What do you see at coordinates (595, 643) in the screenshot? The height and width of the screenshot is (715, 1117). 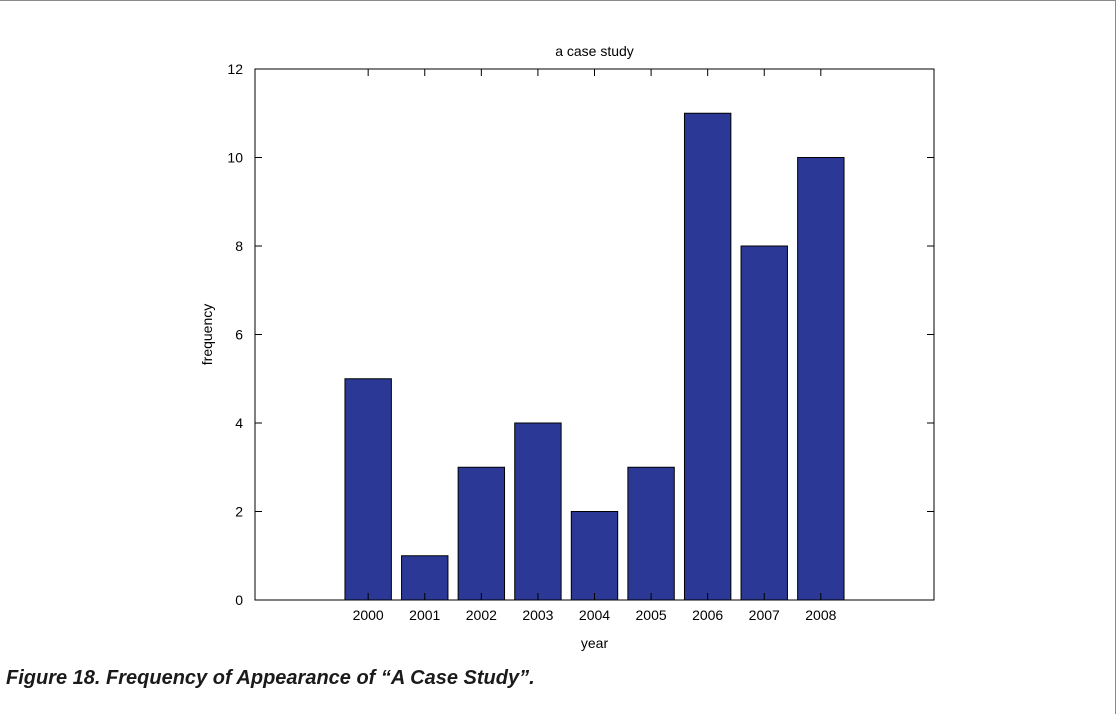 I see `x-axis-label: year` at bounding box center [595, 643].